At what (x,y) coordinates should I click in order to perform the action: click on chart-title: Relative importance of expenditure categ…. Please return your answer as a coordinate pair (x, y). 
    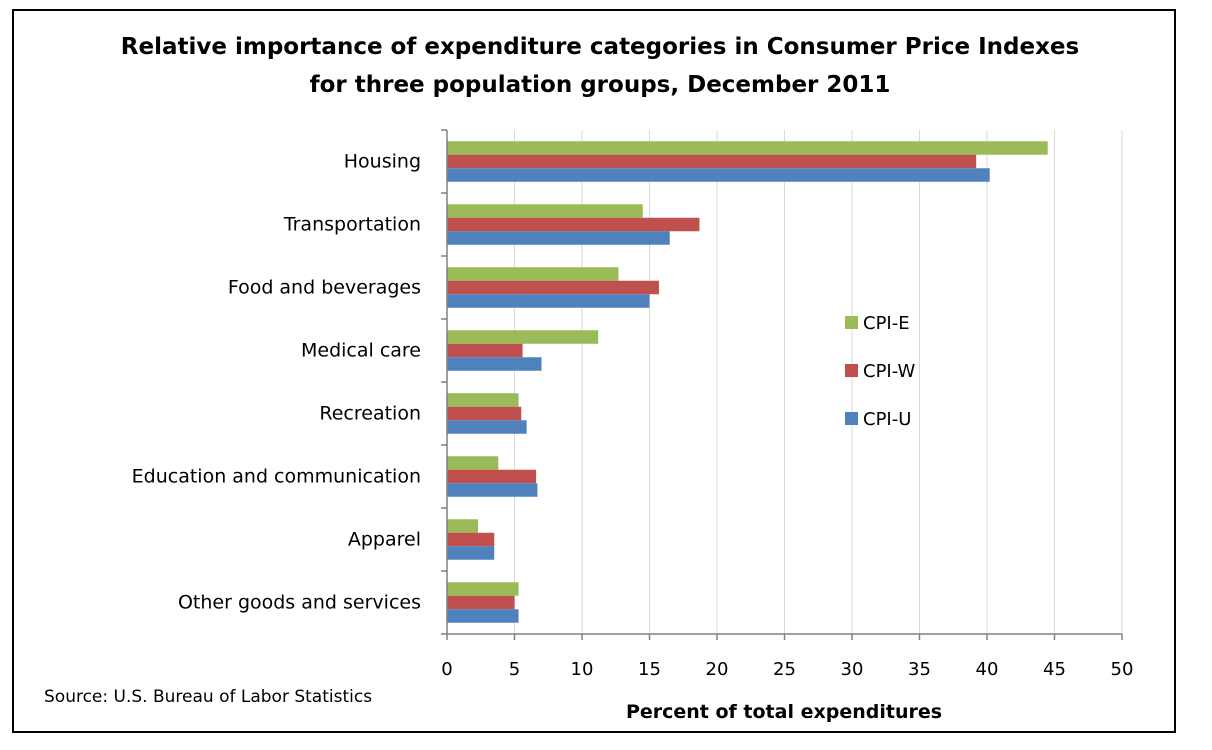
    Looking at the image, I should click on (600, 47).